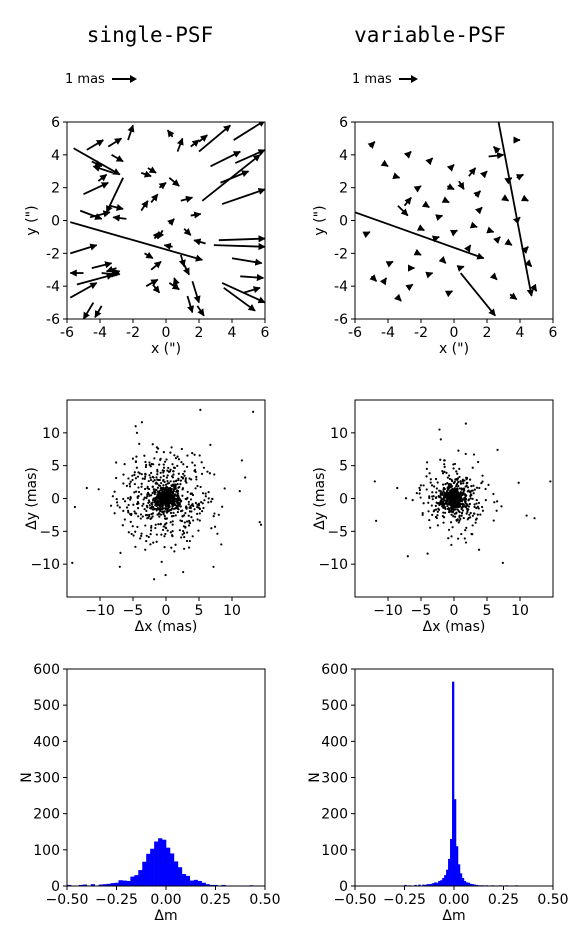  What do you see at coordinates (343, 467) in the screenshot?
I see `y-tick-label: 5` at bounding box center [343, 467].